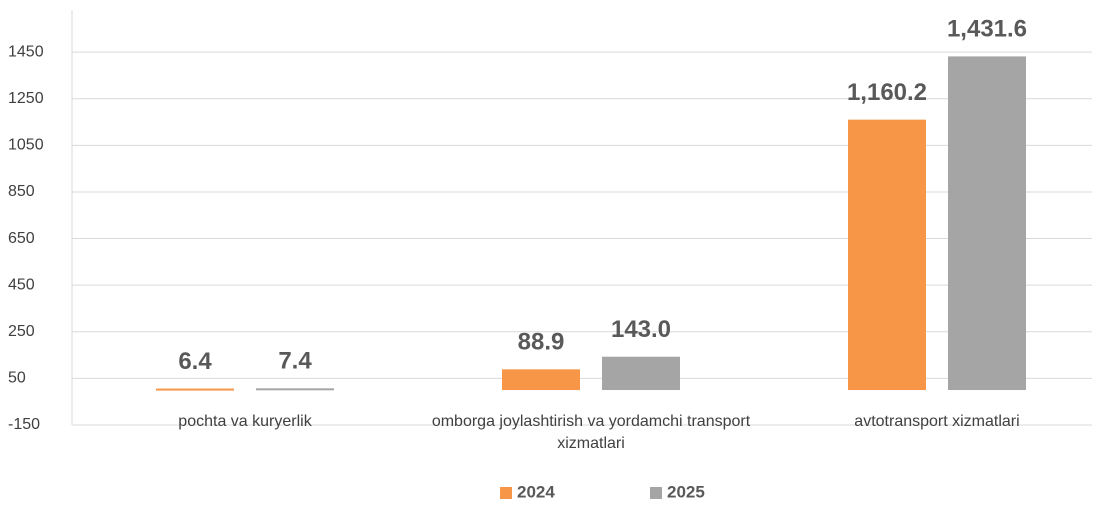 The image size is (1102, 517). I want to click on x-tick-label: avtotransport xizmatlari, so click(937, 421).